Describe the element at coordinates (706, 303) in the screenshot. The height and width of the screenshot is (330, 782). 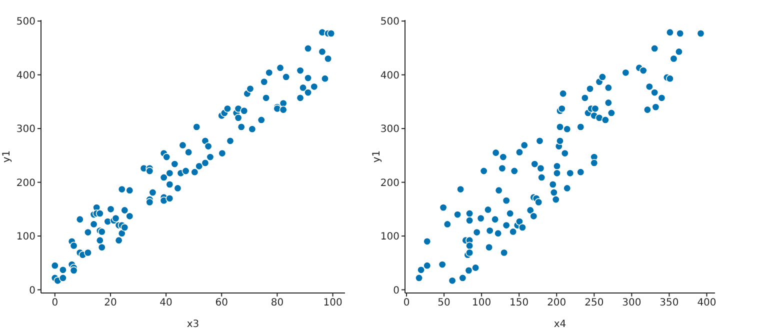
I see `x-tick-label: 400` at that location.